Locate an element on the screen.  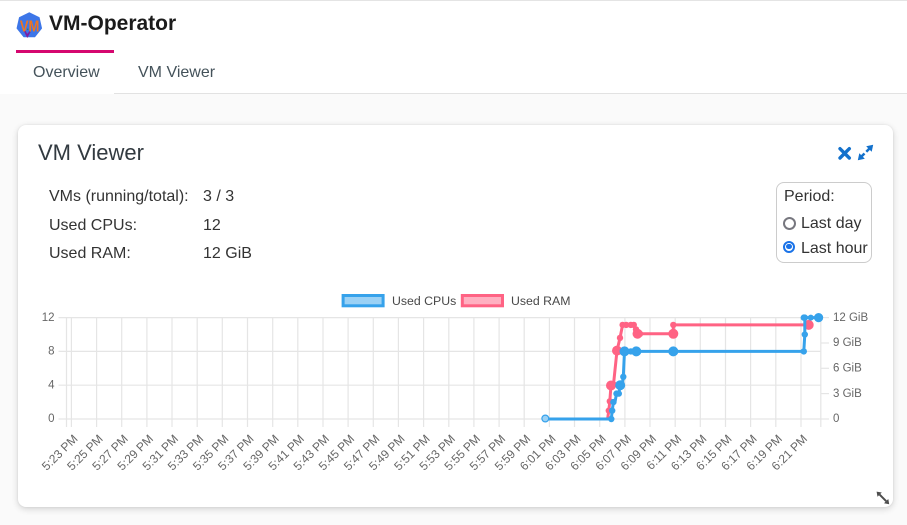
svg-text: 8 is located at coordinates (51, 352).